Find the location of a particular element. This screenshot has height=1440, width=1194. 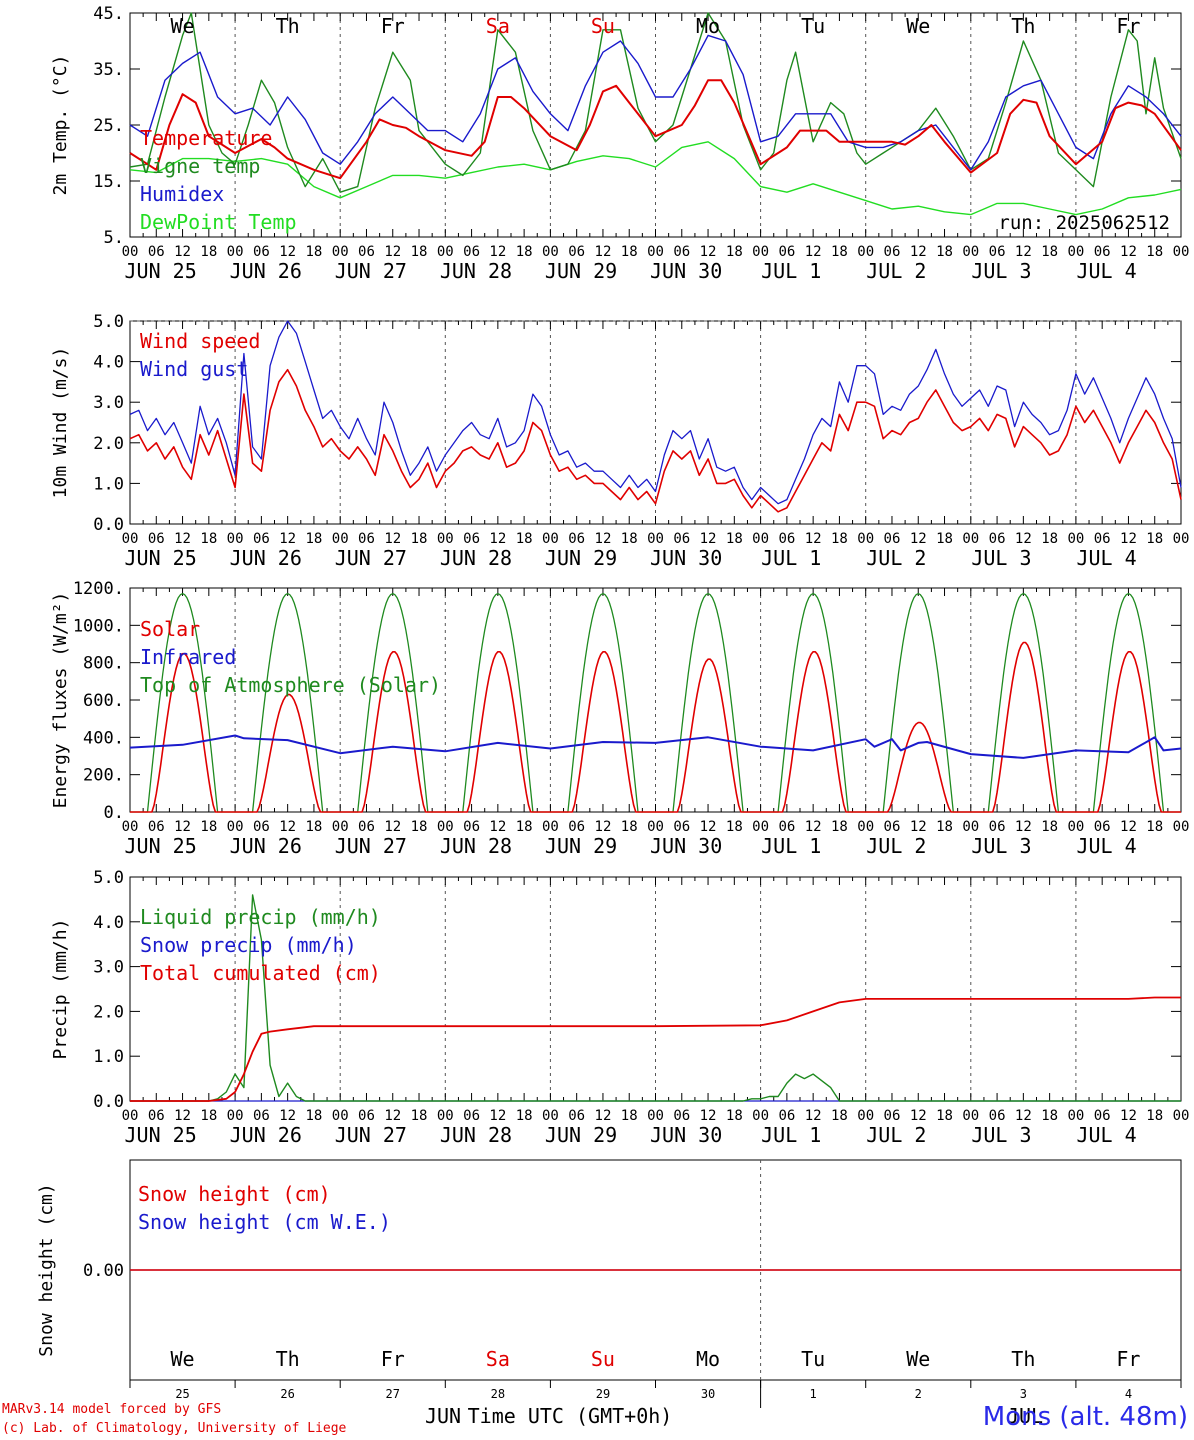

legend-entry: DewPoint Temp is located at coordinates (218, 222).